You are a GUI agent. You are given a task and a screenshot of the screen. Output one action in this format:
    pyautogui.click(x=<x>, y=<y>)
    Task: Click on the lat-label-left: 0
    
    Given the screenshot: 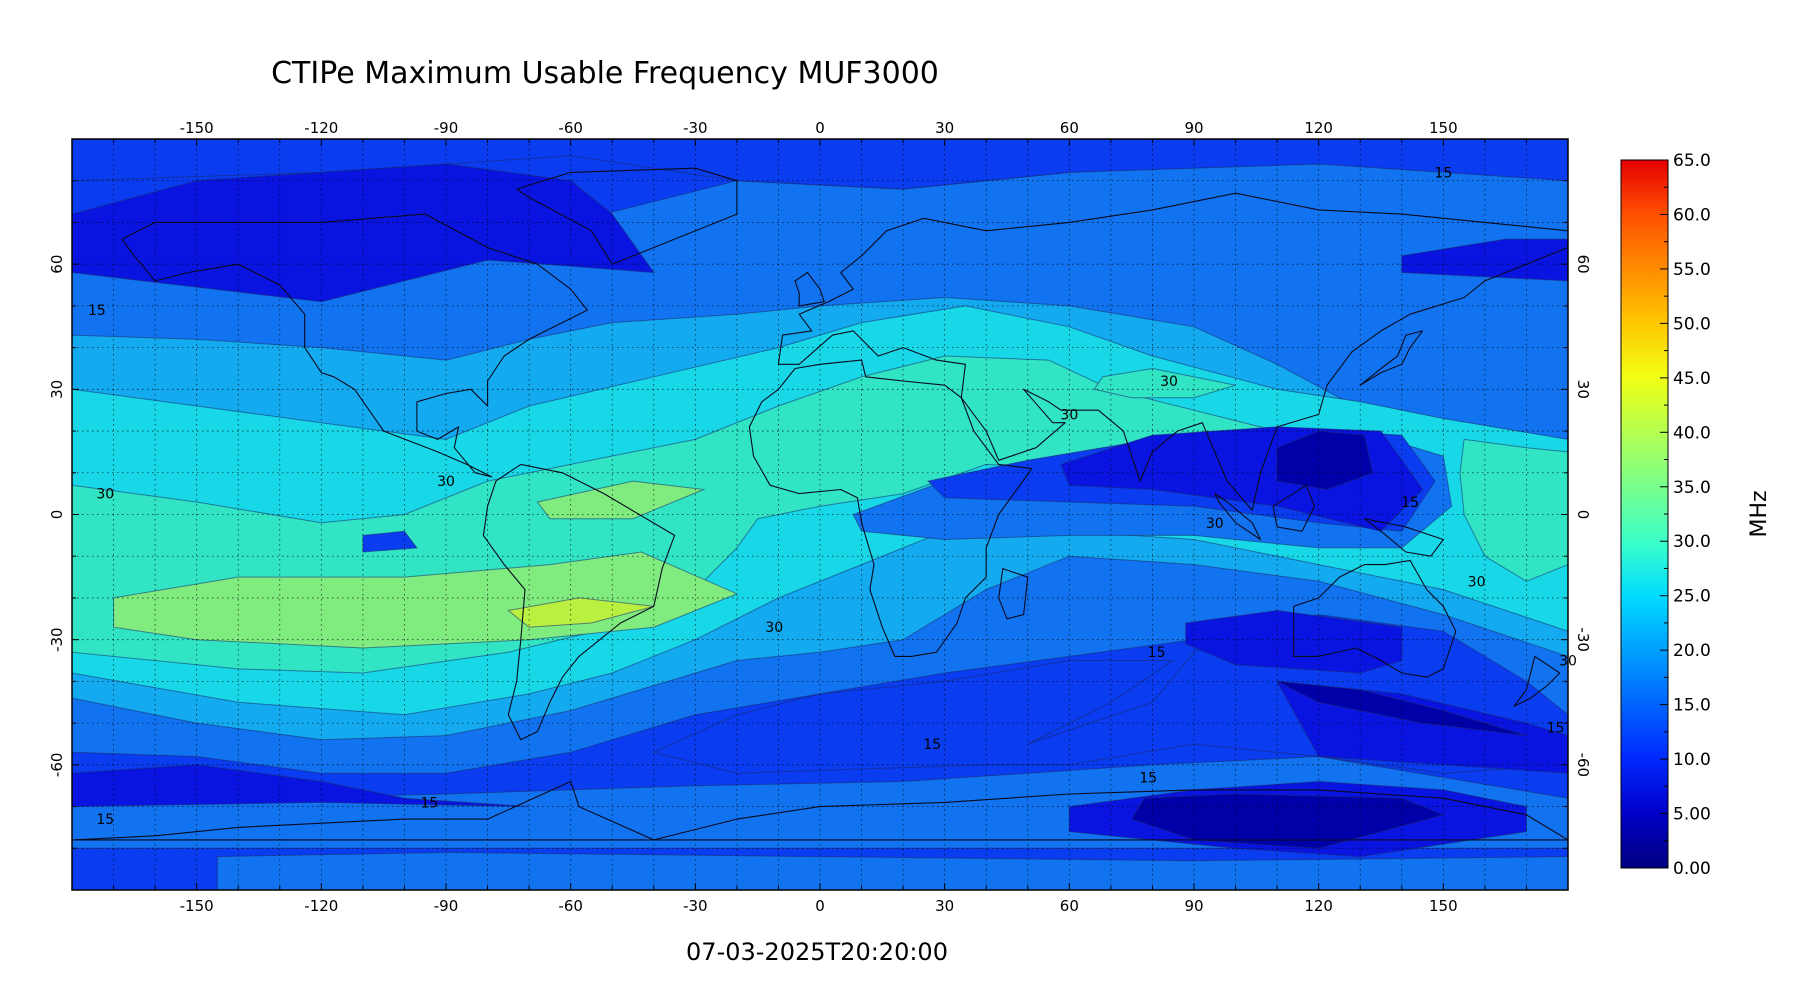 What is the action you would take?
    pyautogui.click(x=57, y=515)
    